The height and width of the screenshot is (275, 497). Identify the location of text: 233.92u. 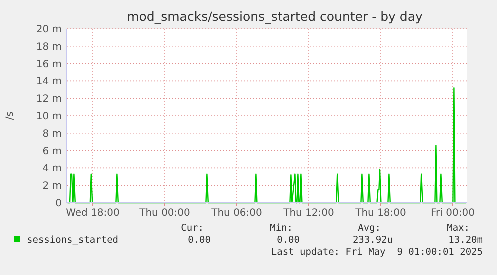
(372, 240).